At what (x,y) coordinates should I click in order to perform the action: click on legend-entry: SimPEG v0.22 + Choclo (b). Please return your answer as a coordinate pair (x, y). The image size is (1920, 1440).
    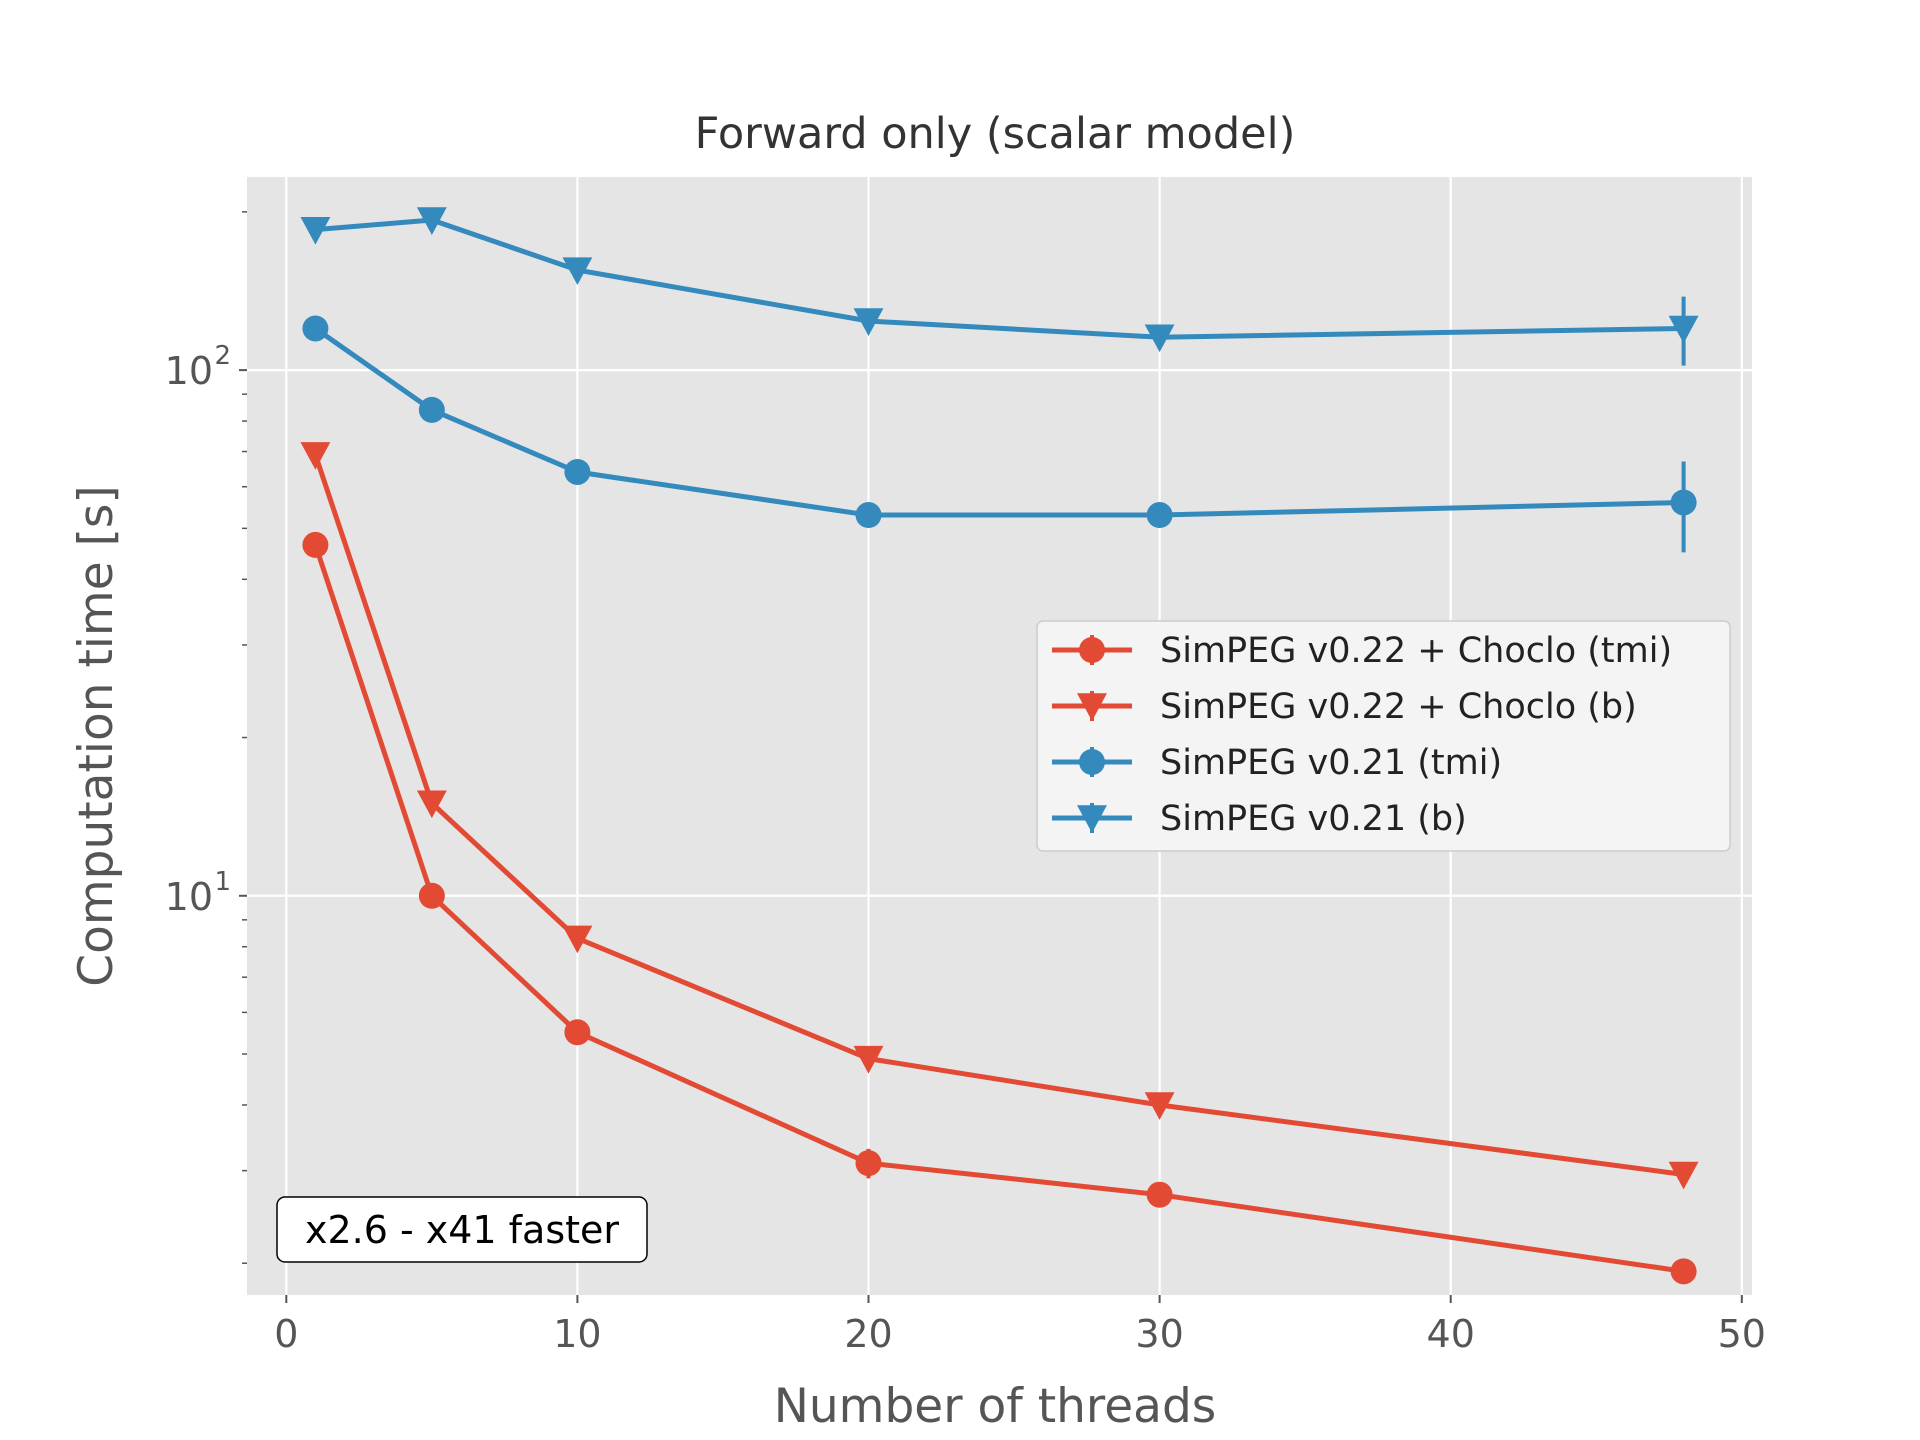
    Looking at the image, I should click on (1344, 707).